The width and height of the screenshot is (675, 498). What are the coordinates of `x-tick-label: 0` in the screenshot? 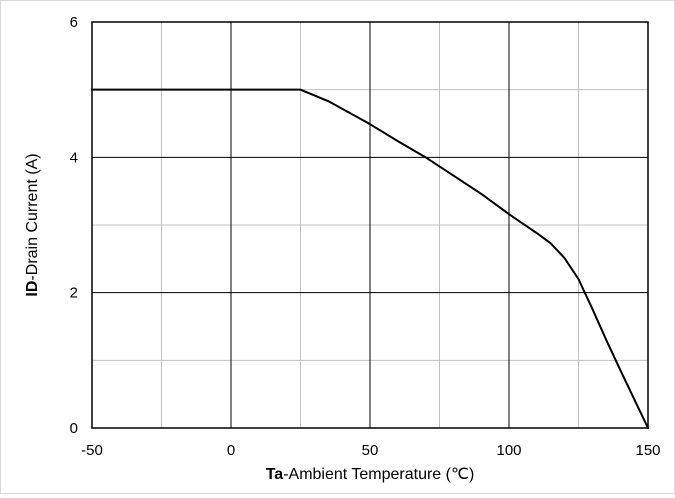 It's located at (231, 450).